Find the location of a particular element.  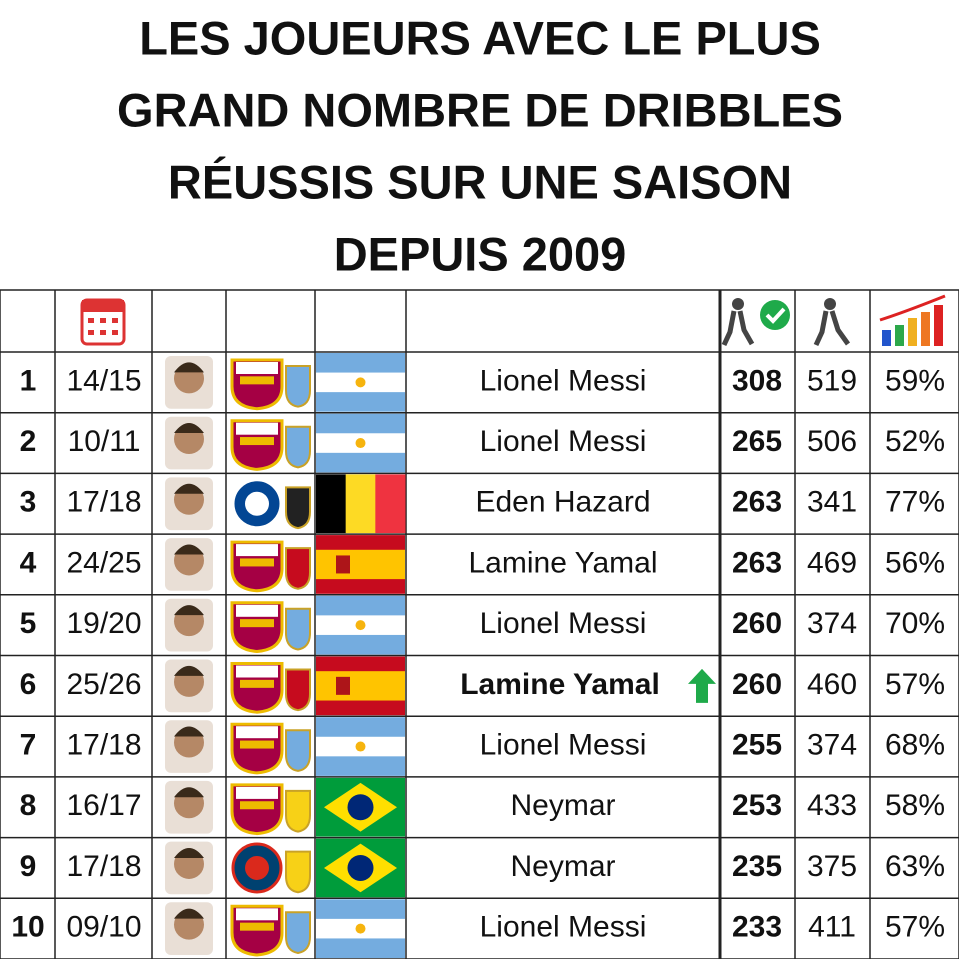

table-row: 7 17/18 Lionel Messi 255 374 68% is located at coordinates (482, 746).